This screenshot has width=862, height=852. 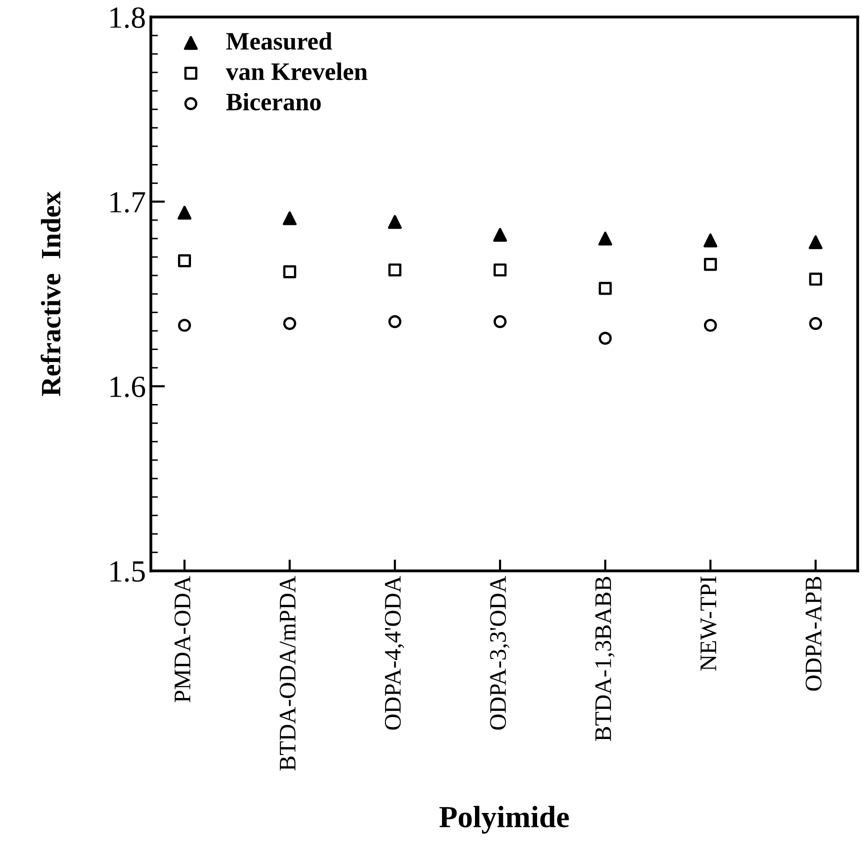 I want to click on x-tick-label: PMDA-ODA, so click(x=182, y=639).